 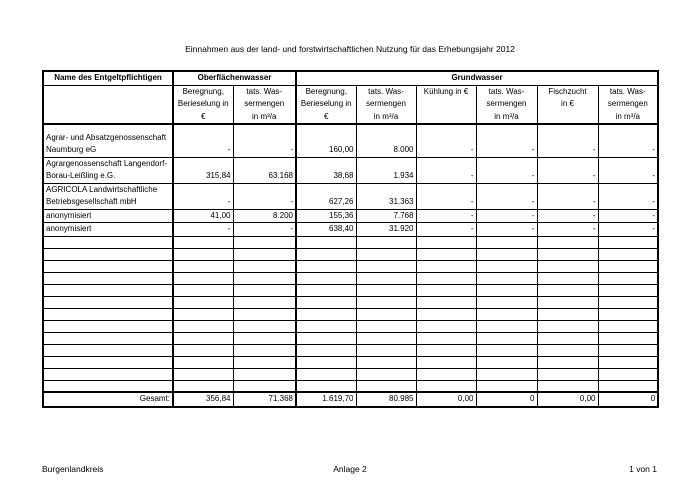 What do you see at coordinates (386, 229) in the screenshot?
I see `value-cell: 31.920` at bounding box center [386, 229].